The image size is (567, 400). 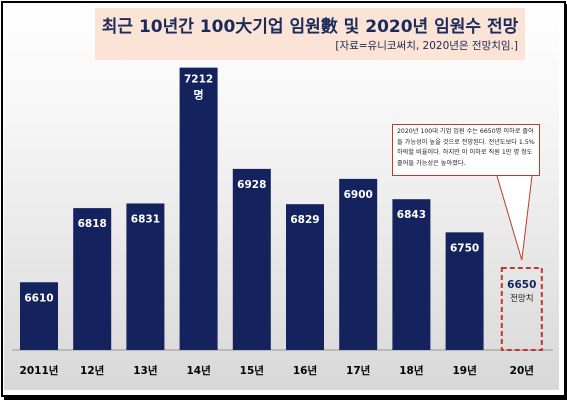 What do you see at coordinates (358, 370) in the screenshot?
I see `category-label: 17년` at bounding box center [358, 370].